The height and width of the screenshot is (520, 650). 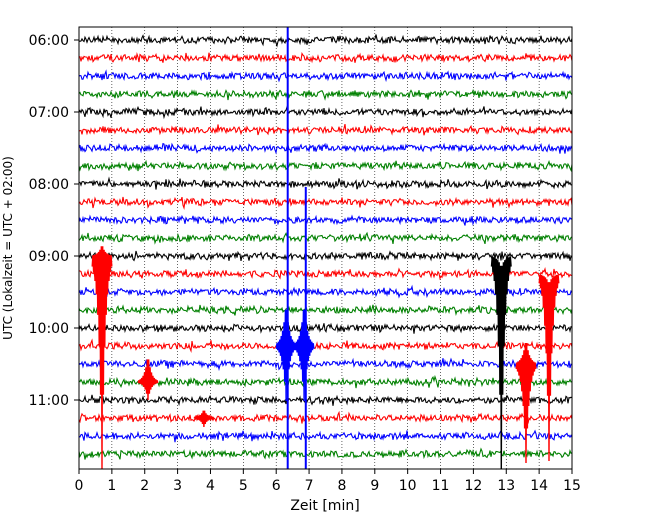 I want to click on x-tick-label-3: 3, so click(x=177, y=486).